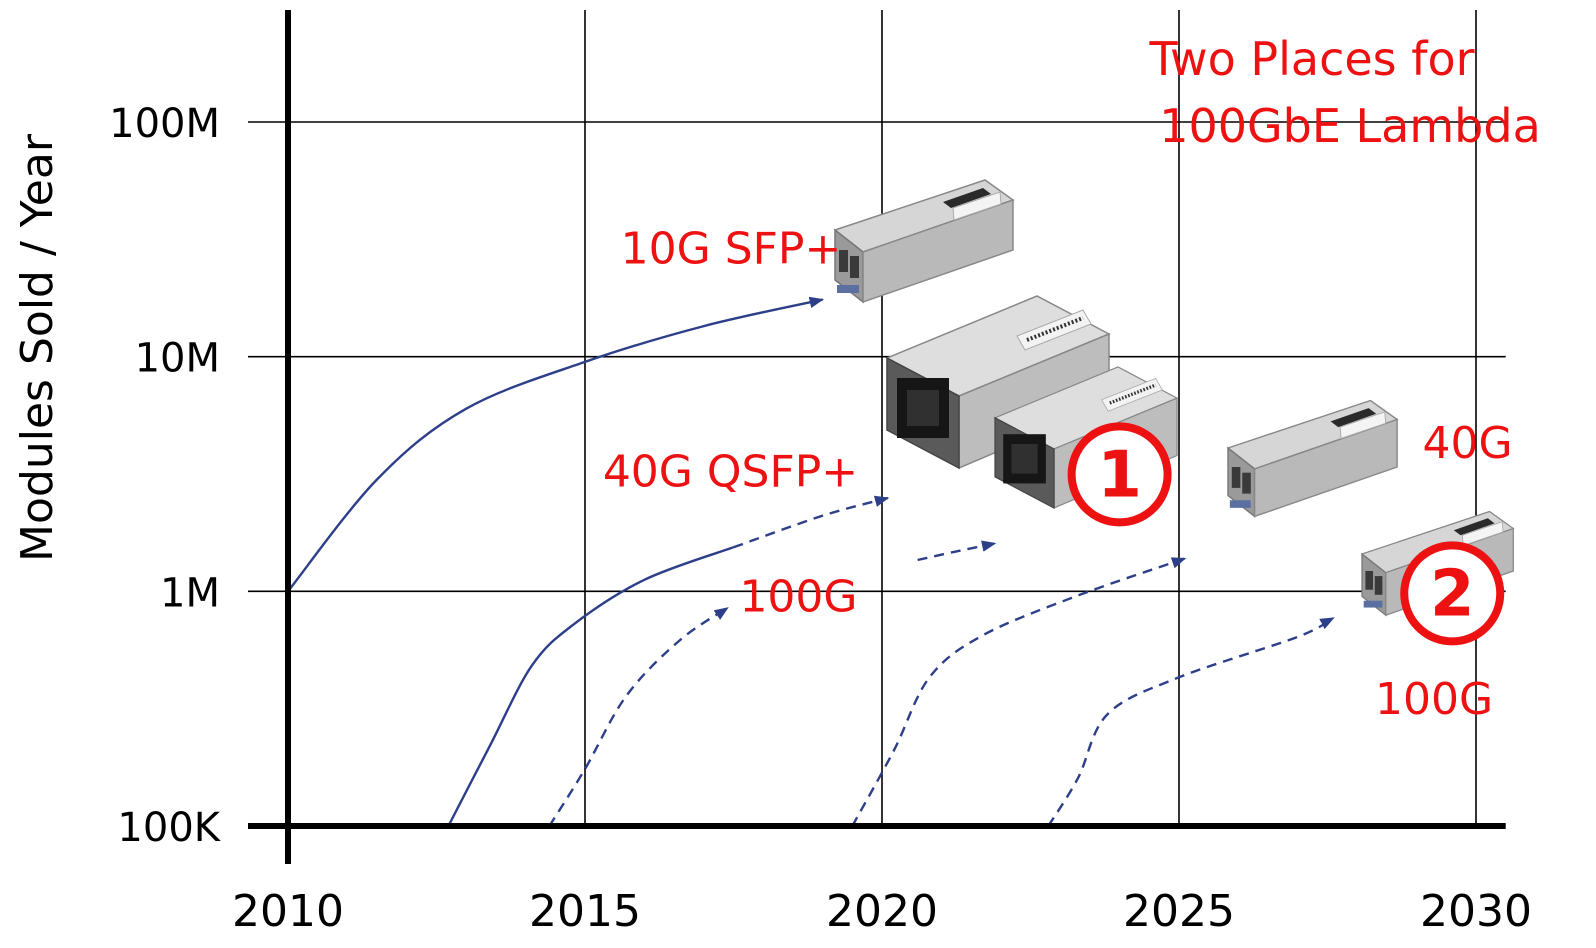 Image resolution: width=1596 pixels, height=948 pixels. What do you see at coordinates (731, 248) in the screenshot?
I see `series-annotation: 10G SFP+` at bounding box center [731, 248].